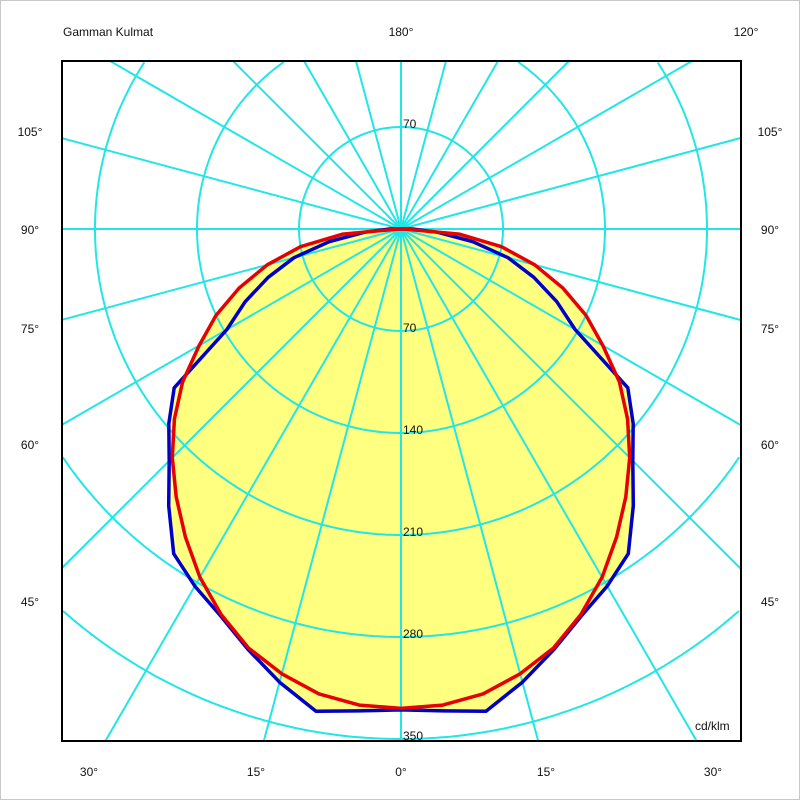 The image size is (800, 800). I want to click on angle-label-bottom: 0°, so click(401, 772).